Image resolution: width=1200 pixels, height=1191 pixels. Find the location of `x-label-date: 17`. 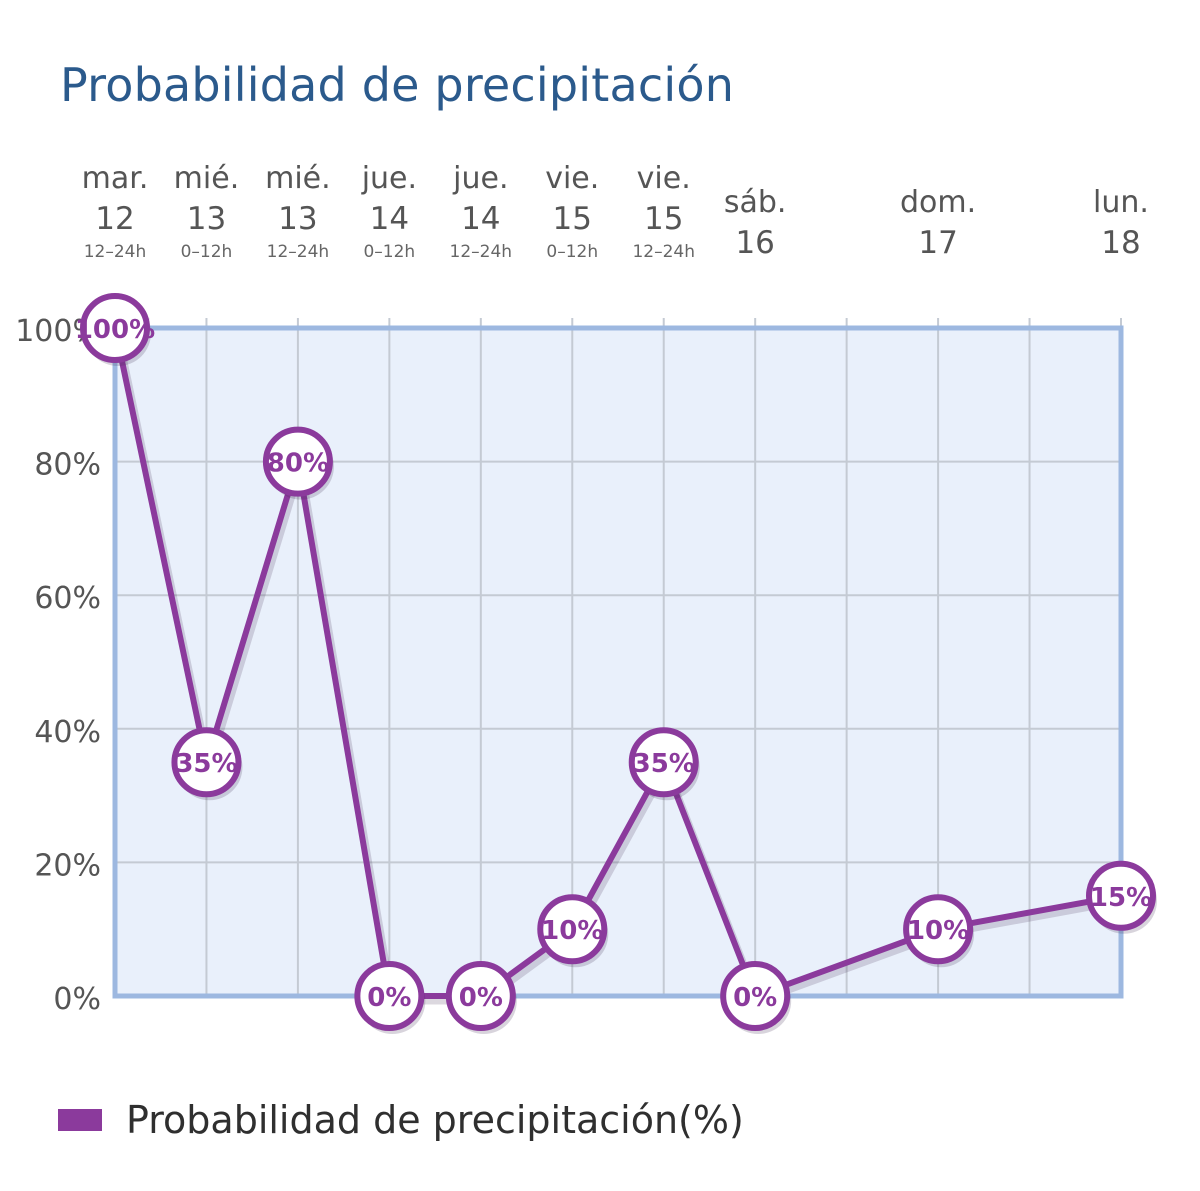

x-label-date: 17 is located at coordinates (937, 243).